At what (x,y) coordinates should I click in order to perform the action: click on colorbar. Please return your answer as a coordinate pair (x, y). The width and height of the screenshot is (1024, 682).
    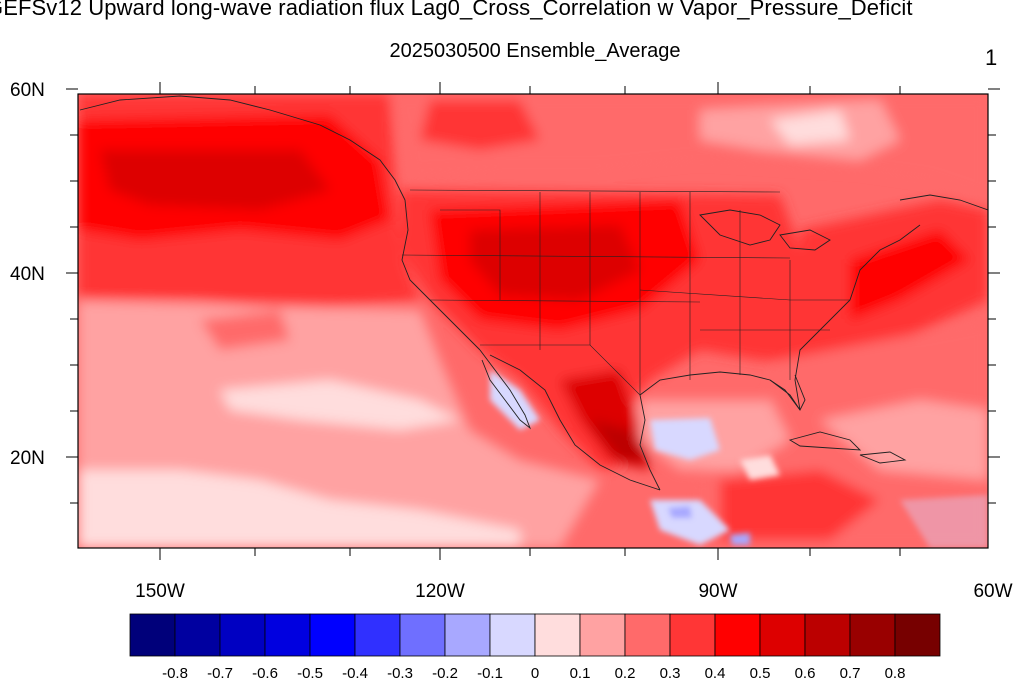
    Looking at the image, I should click on (535, 635).